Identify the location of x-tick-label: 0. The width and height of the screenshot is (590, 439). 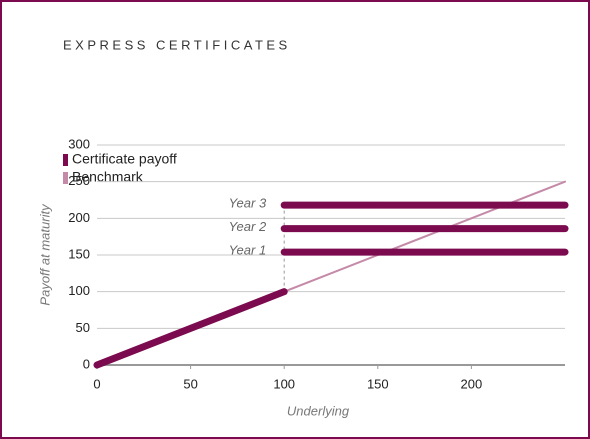
(96, 383).